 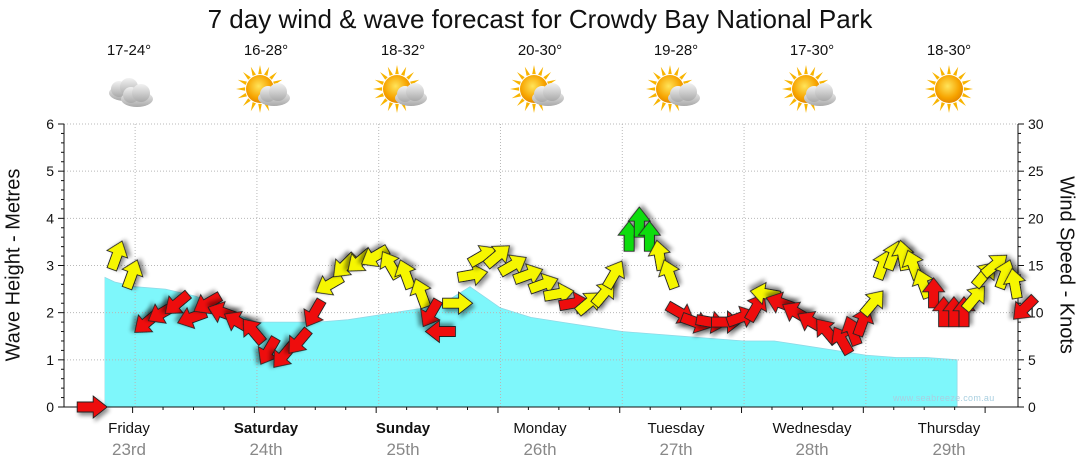 What do you see at coordinates (50, 313) in the screenshot?
I see `y-left-tick-label: 2` at bounding box center [50, 313].